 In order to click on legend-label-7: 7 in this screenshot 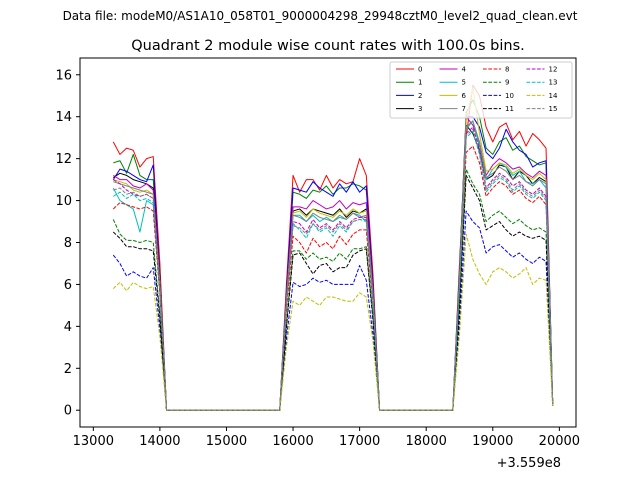, I will do `click(464, 109)`.